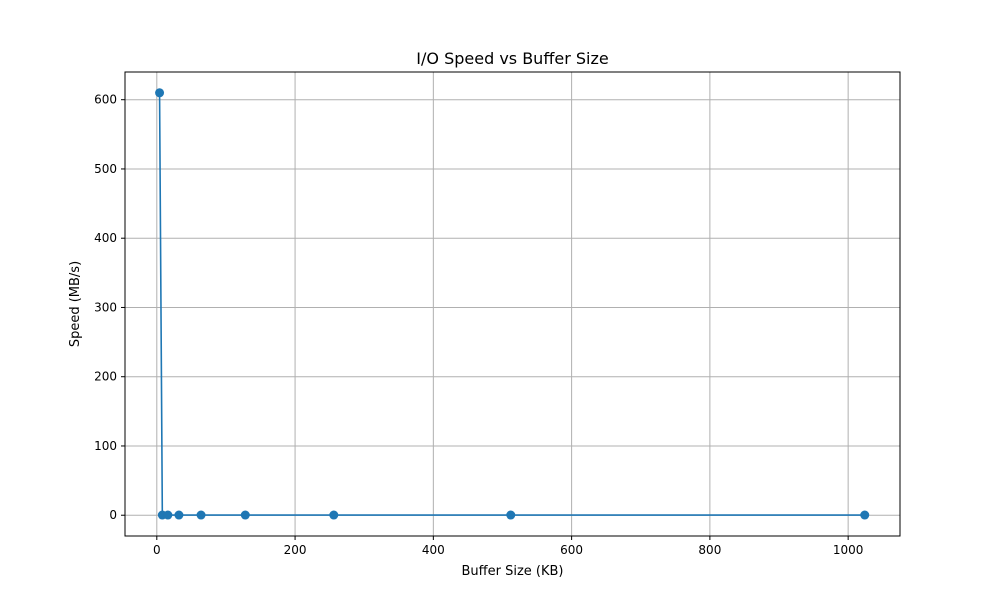  Describe the element at coordinates (433, 550) in the screenshot. I see `x-tick-label: 400` at that location.